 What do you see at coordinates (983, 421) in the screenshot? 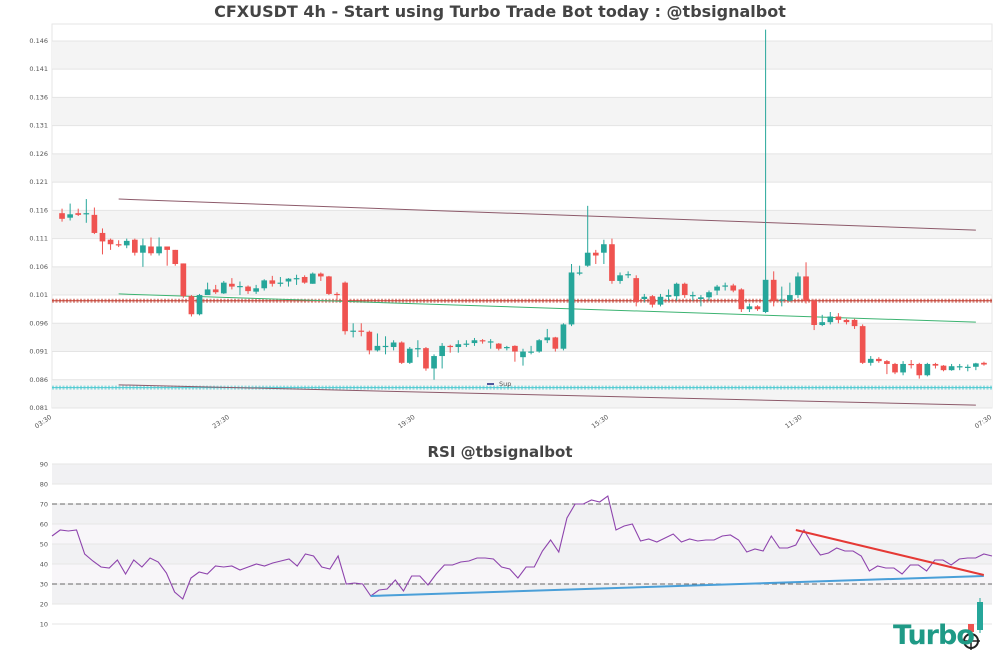
I see `x-tick-label: 07:30` at bounding box center [983, 421].